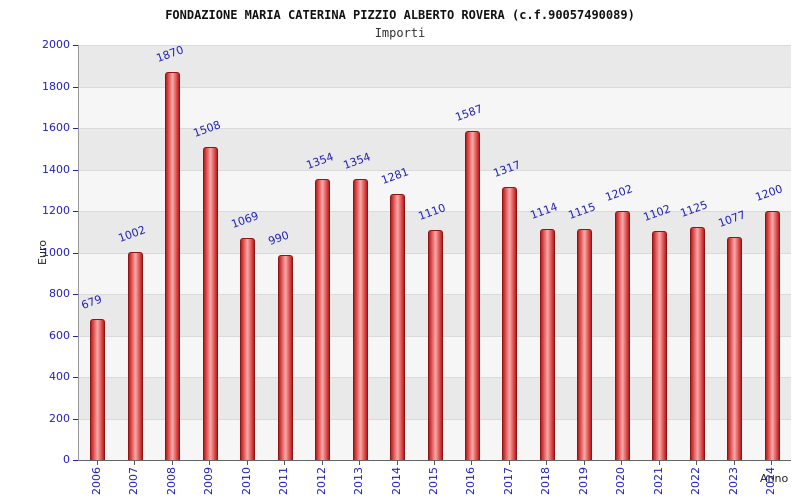 The height and width of the screenshot is (500, 800). What do you see at coordinates (471, 481) in the screenshot?
I see `x-tick-label: 2016` at bounding box center [471, 481].